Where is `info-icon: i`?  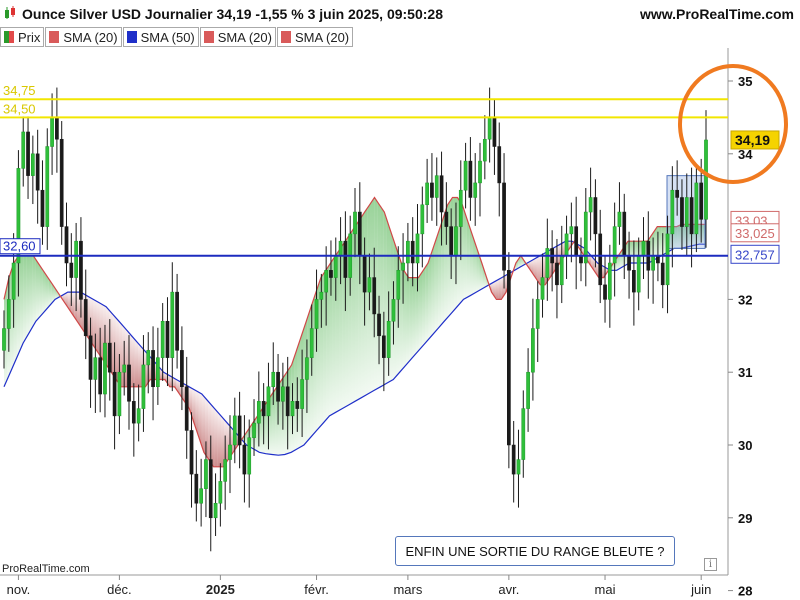 info-icon: i is located at coordinates (710, 564).